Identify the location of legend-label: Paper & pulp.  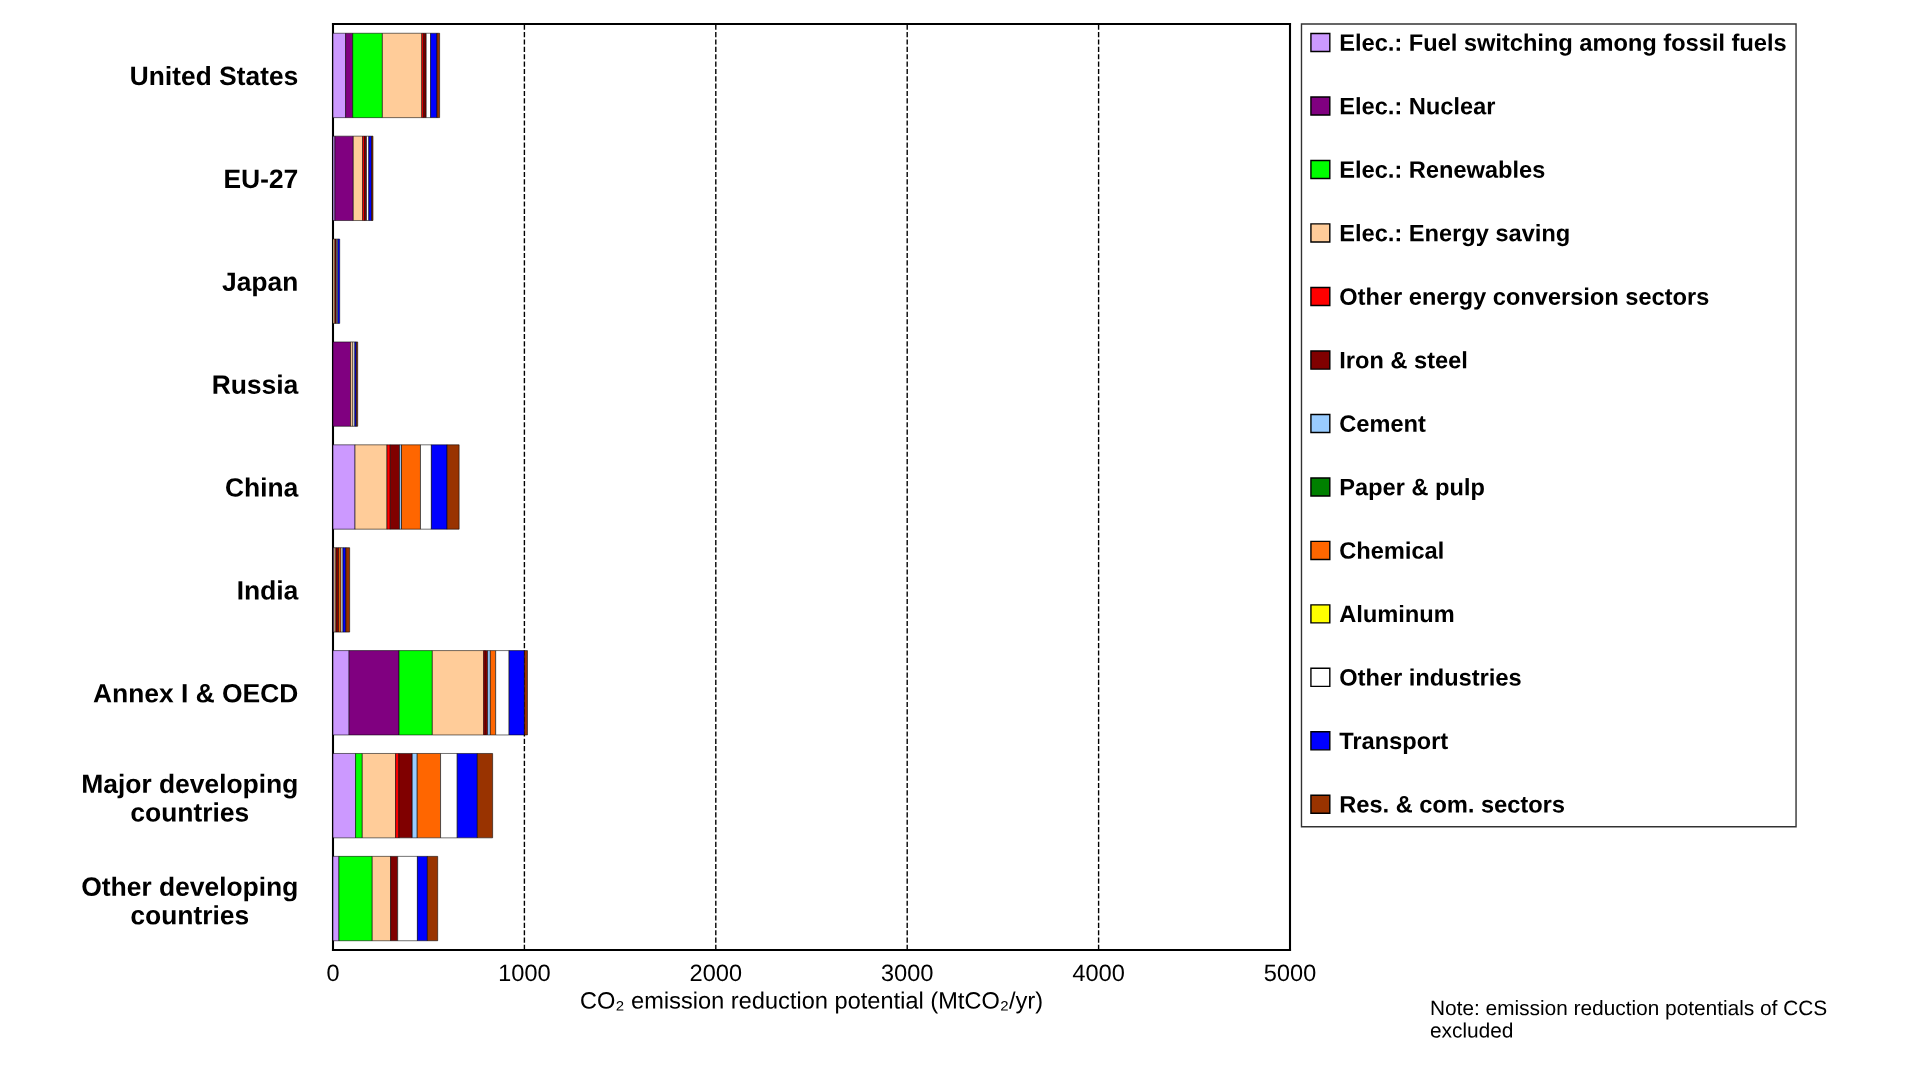
(1412, 489).